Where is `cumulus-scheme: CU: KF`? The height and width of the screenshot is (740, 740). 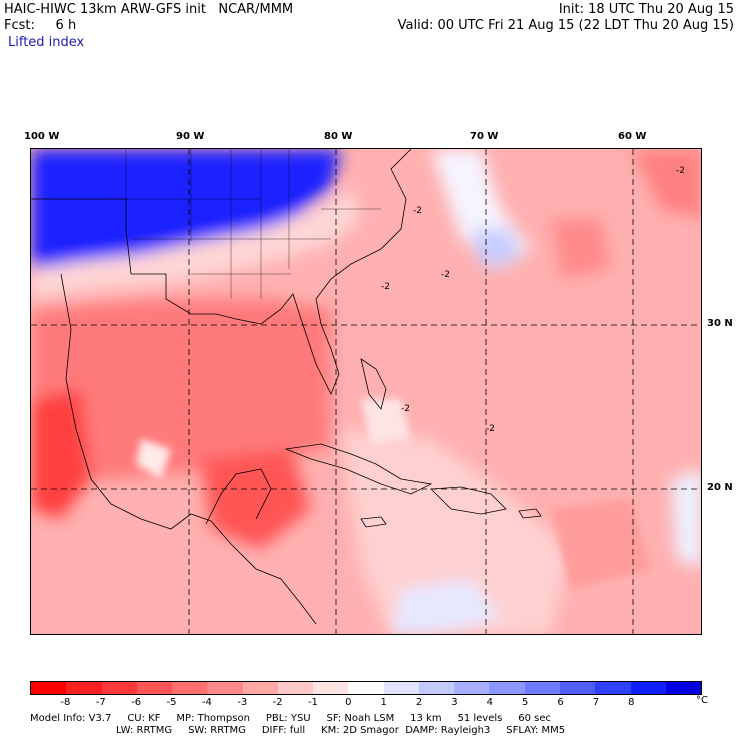 cumulus-scheme: CU: KF is located at coordinates (144, 718).